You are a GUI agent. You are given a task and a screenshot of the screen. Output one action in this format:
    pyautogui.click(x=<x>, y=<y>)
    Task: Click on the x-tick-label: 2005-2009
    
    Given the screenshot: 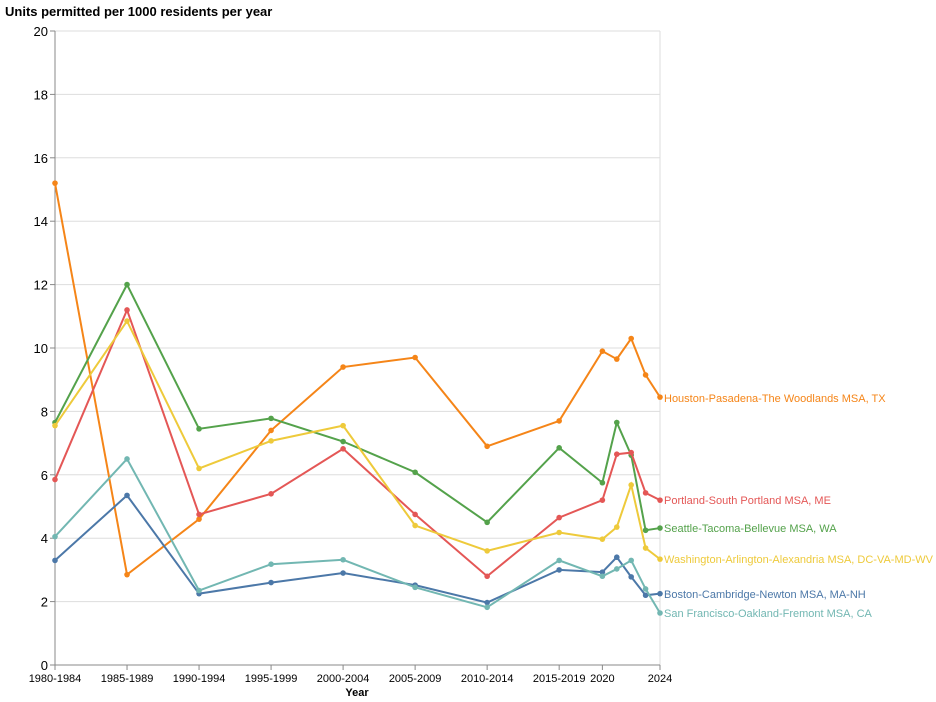 What is the action you would take?
    pyautogui.click(x=415, y=679)
    